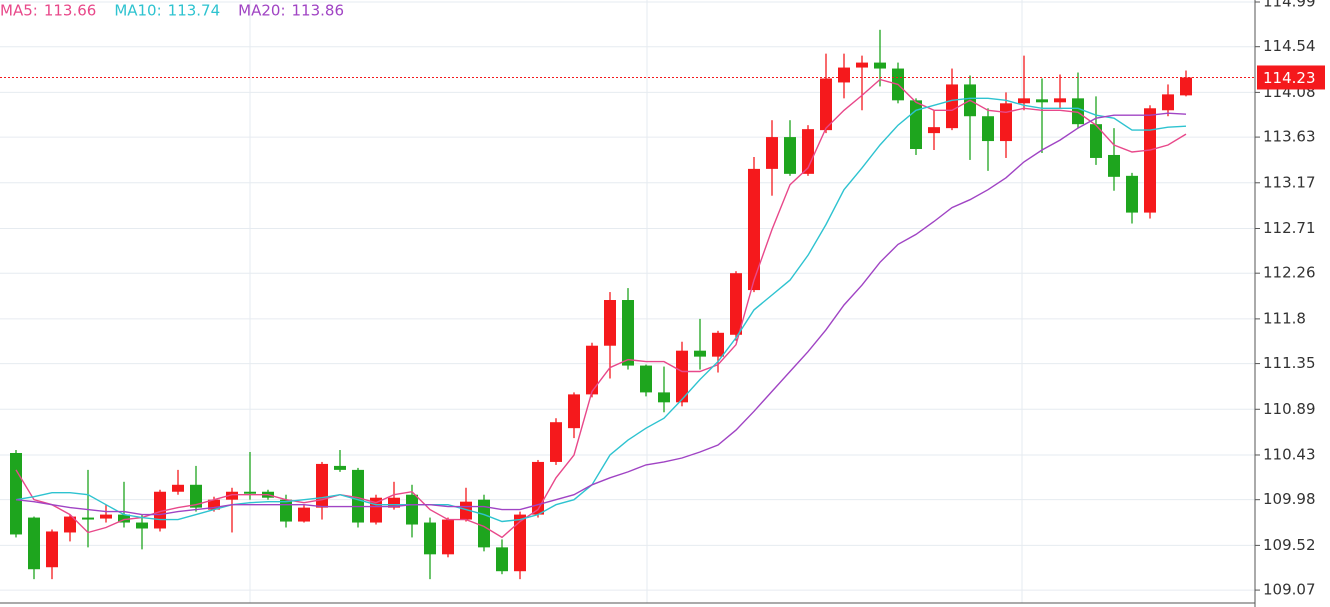 The image size is (1330, 607). Describe the element at coordinates (70, 11) in the screenshot. I see `legend-value: 113.66` at that location.